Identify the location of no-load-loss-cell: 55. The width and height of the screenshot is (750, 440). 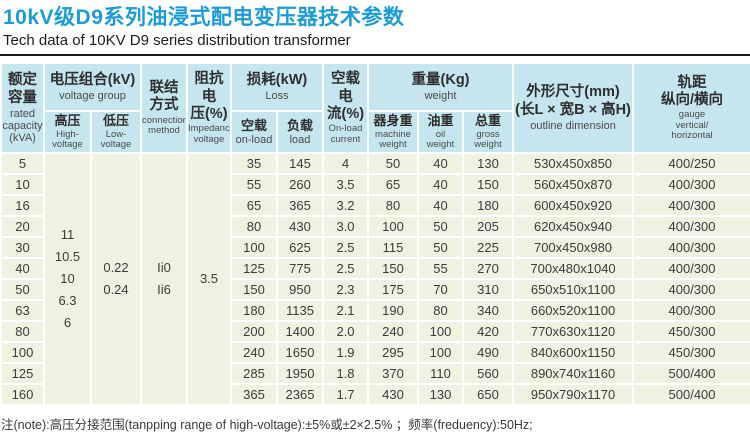
(254, 185).